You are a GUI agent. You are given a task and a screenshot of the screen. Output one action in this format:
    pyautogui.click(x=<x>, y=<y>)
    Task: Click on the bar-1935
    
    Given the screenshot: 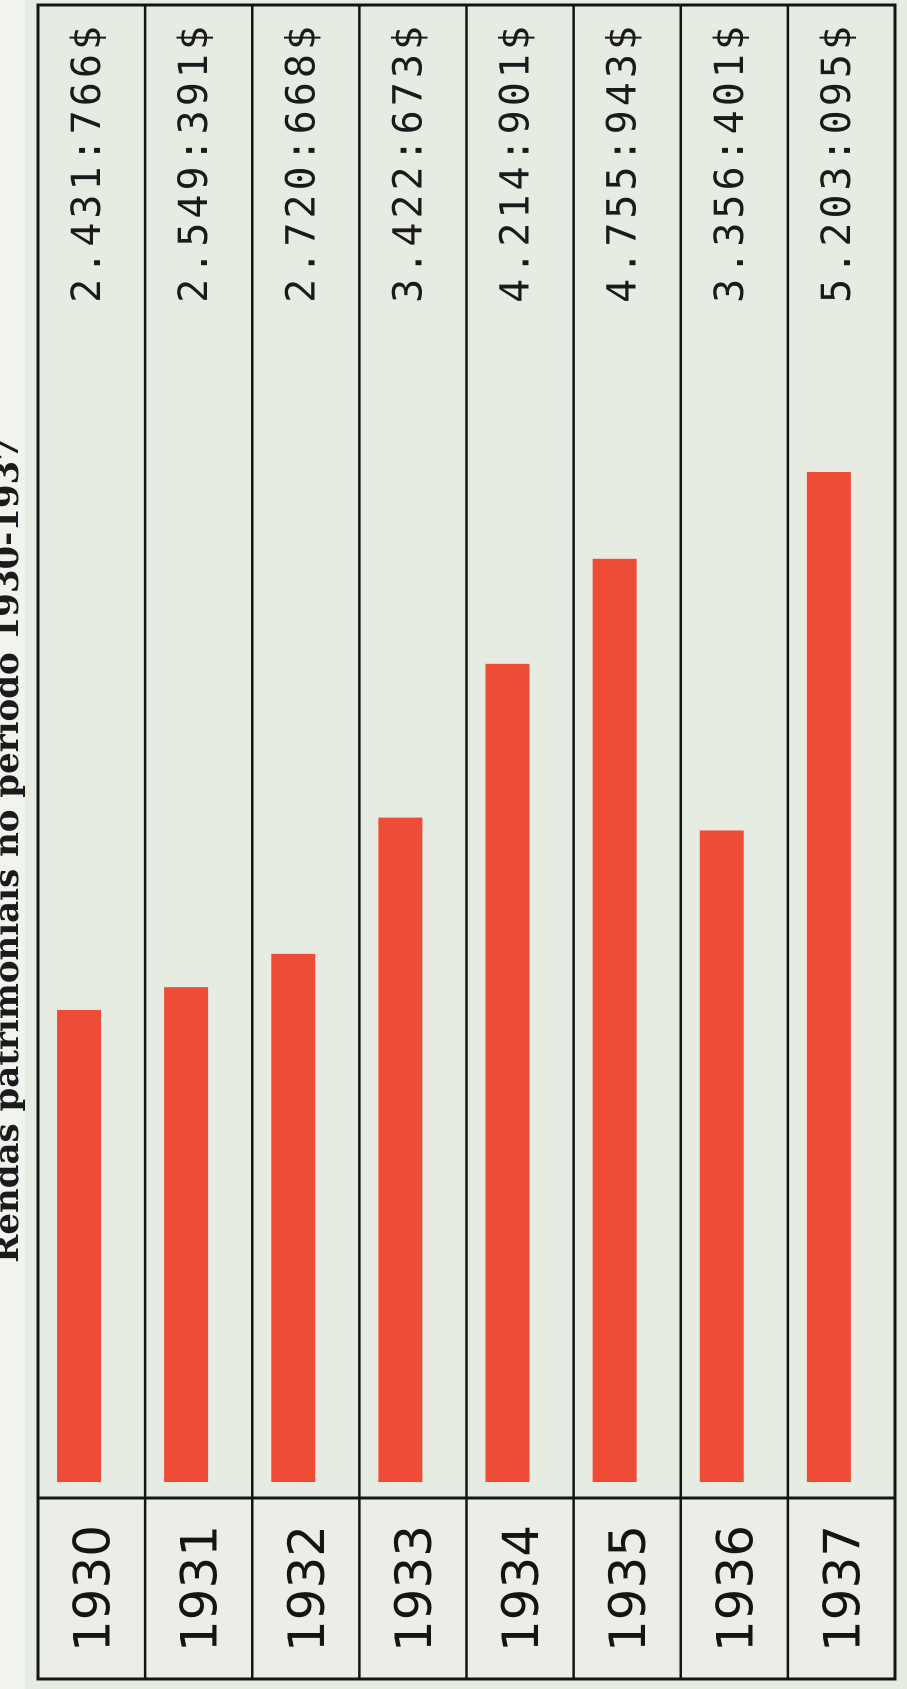 What is the action you would take?
    pyautogui.click(x=614, y=1020)
    